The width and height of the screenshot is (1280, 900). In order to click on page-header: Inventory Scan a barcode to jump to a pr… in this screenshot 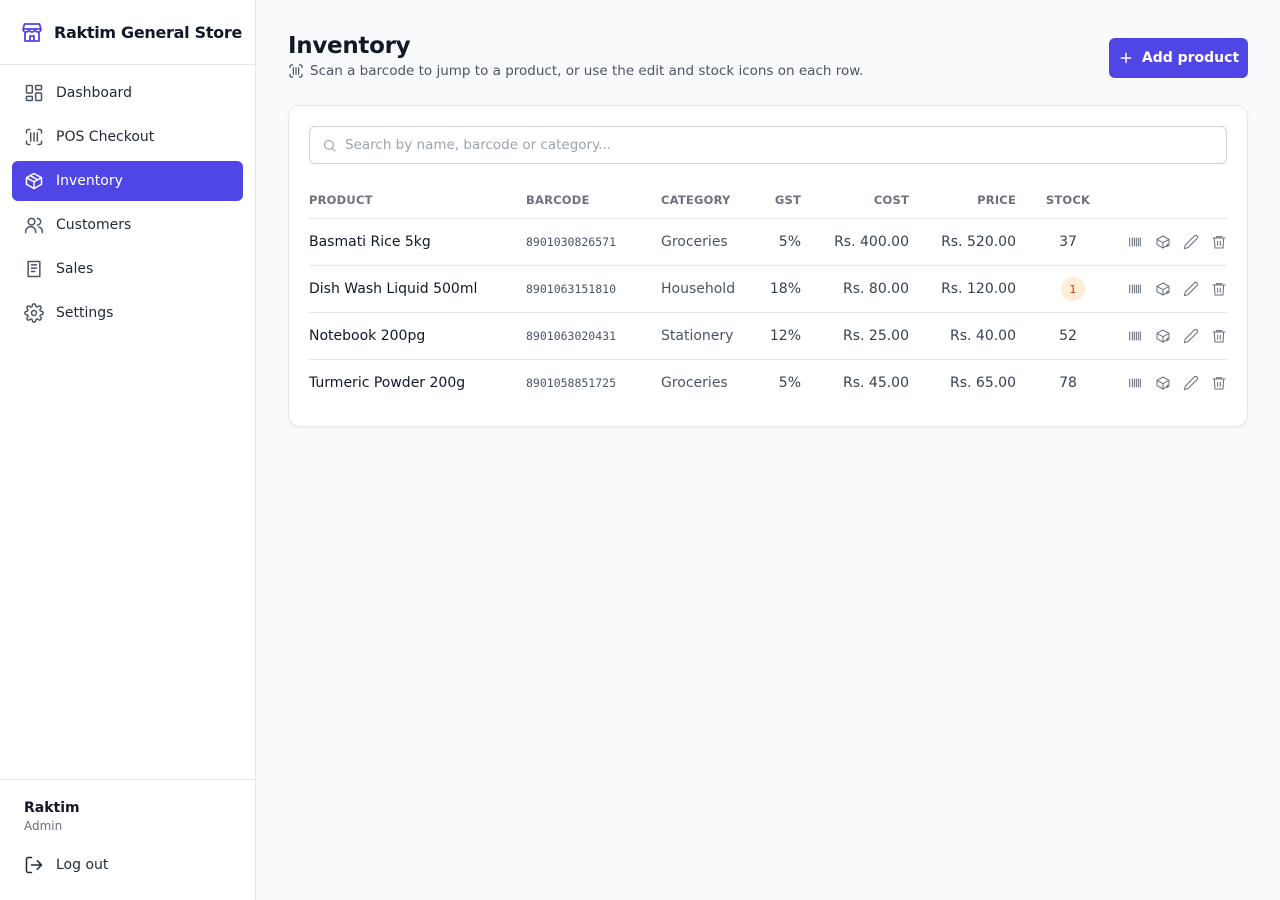, I will do `click(768, 55)`.